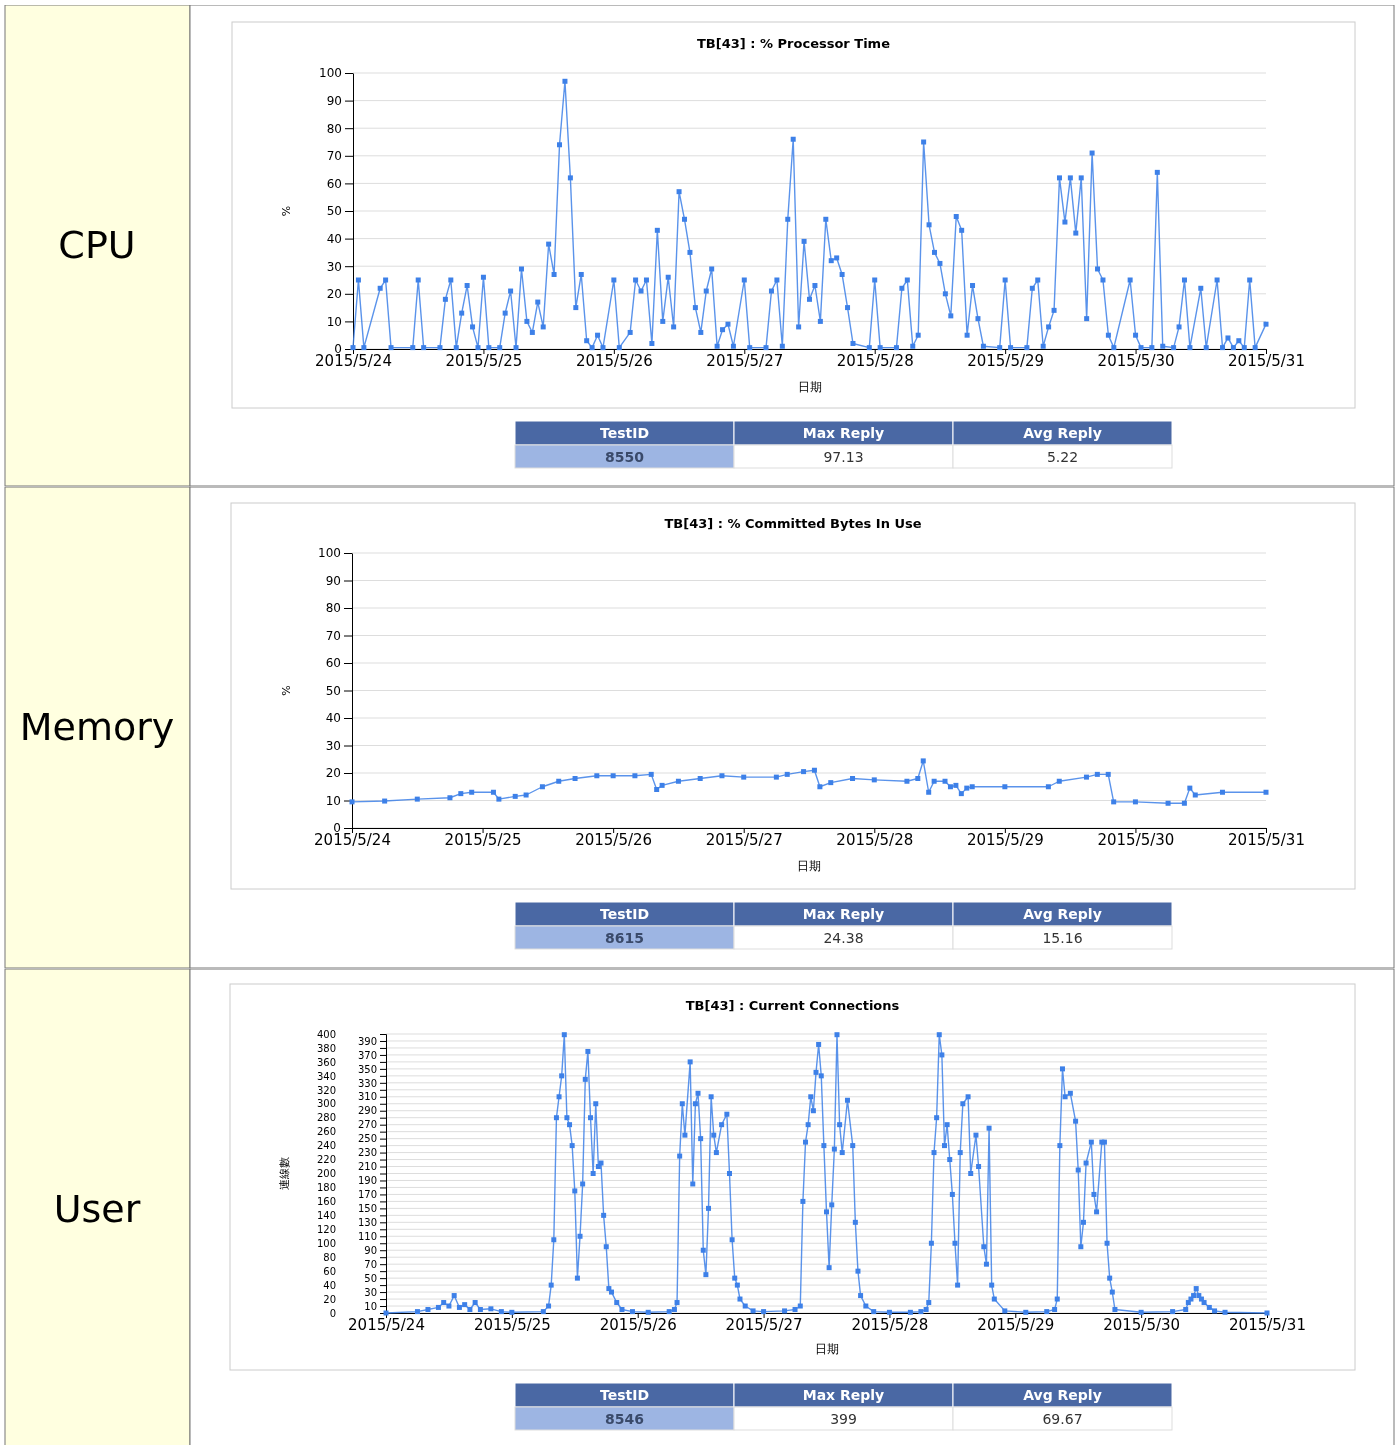  What do you see at coordinates (1006, 361) in the screenshot?
I see `x-tick-label: 2015/5/29` at bounding box center [1006, 361].